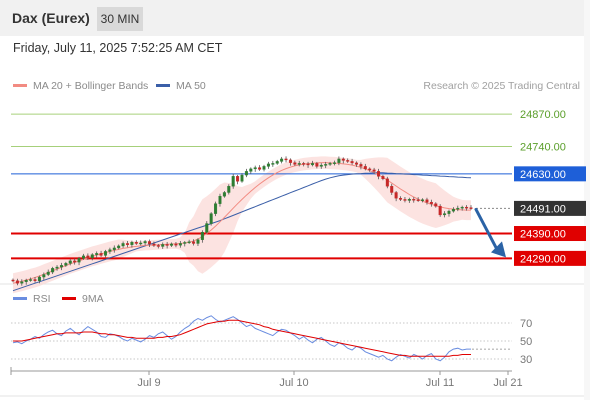 Image resolution: width=590 pixels, height=400 pixels. Describe the element at coordinates (543, 209) in the screenshot. I see `level-label-24491.00: 24491.00` at that location.